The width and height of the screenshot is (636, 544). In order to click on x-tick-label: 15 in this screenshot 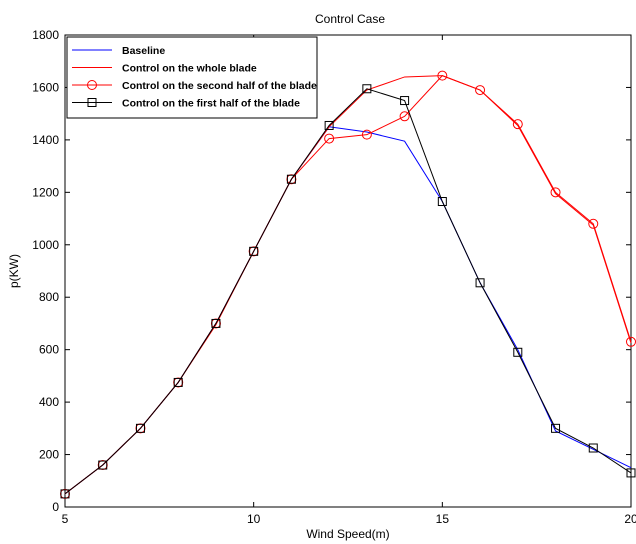, I will do `click(443, 519)`.